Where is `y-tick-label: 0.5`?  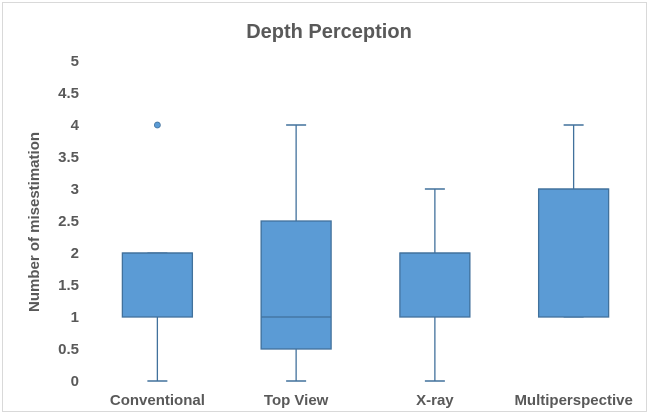 y-tick-label: 0.5 is located at coordinates (68, 349).